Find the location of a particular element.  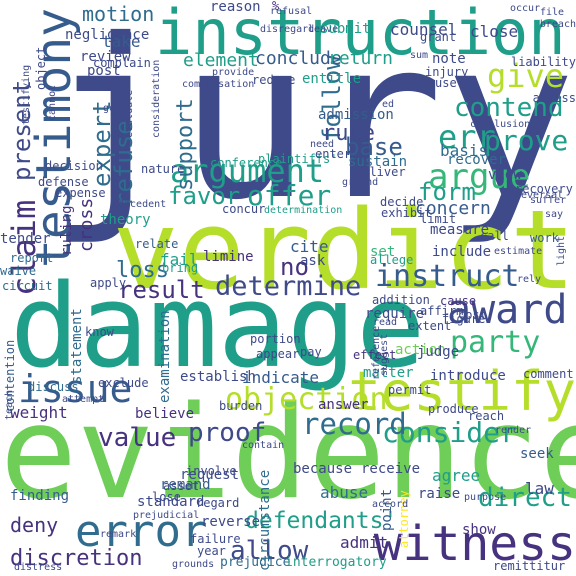

word-deny: deny is located at coordinates (34, 525).